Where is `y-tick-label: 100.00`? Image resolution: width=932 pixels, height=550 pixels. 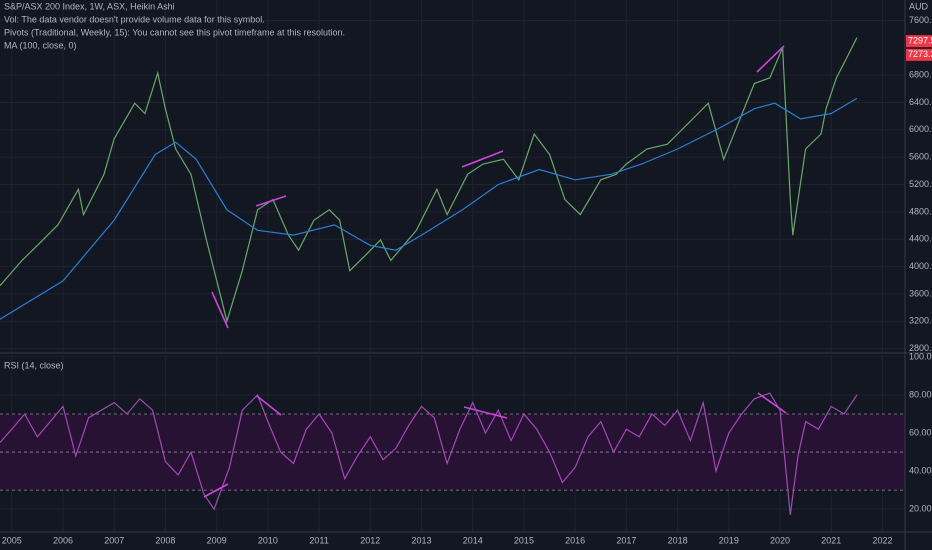 y-tick-label: 100.00 is located at coordinates (920, 356).